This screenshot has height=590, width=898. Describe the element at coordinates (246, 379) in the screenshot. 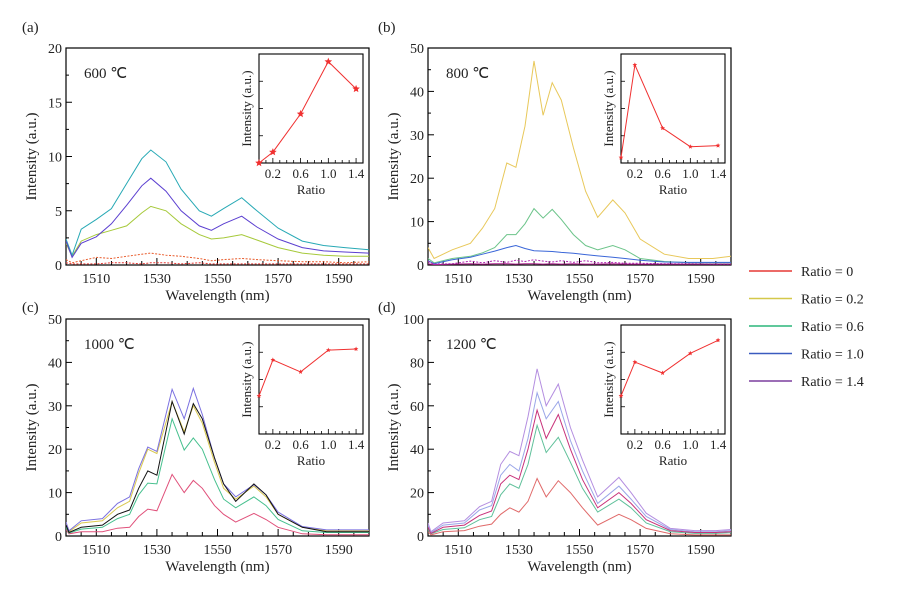

I see `inset-y-axis-label: Intensity (a.u.)` at that location.